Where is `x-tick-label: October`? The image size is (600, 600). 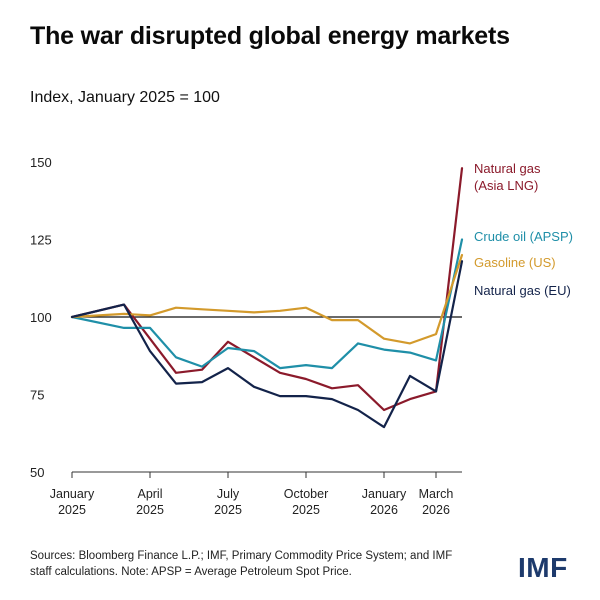
x-tick-label: October is located at coordinates (306, 494).